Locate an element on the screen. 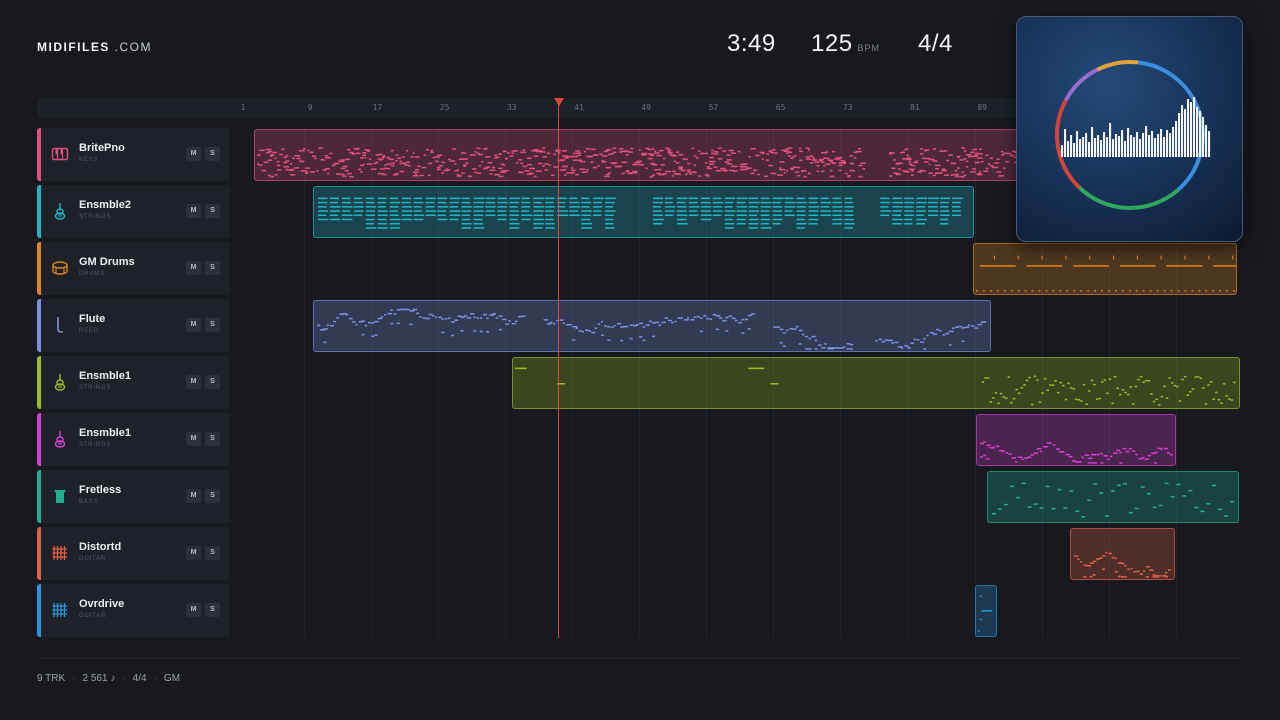  track-header: Distortd GUITAR M S is located at coordinates (133, 553).